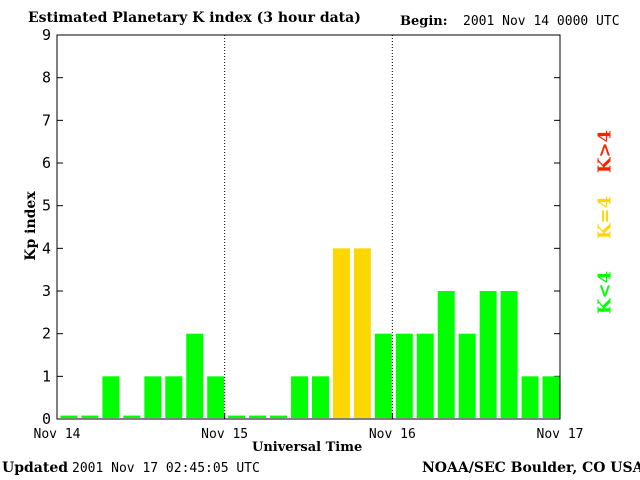  I want to click on y-tick-label: 0, so click(46, 419).